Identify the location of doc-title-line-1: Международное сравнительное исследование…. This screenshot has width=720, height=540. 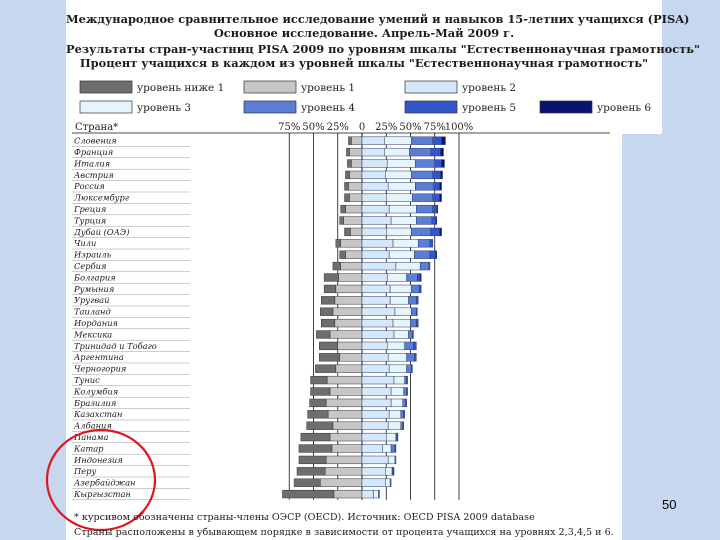
(378, 19).